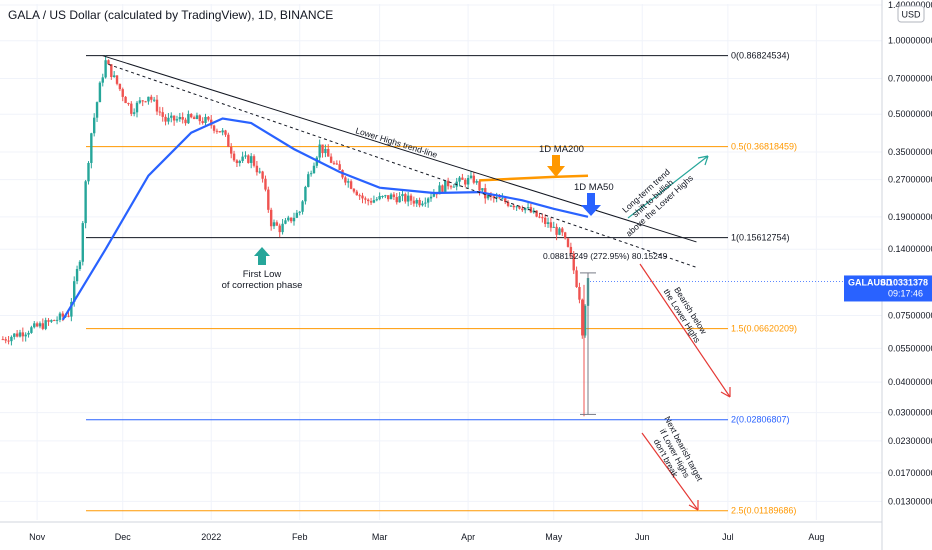 Image resolution: width=932 pixels, height=550 pixels. Describe the element at coordinates (594, 187) in the screenshot. I see `ma50-label: 1D MA50` at that location.